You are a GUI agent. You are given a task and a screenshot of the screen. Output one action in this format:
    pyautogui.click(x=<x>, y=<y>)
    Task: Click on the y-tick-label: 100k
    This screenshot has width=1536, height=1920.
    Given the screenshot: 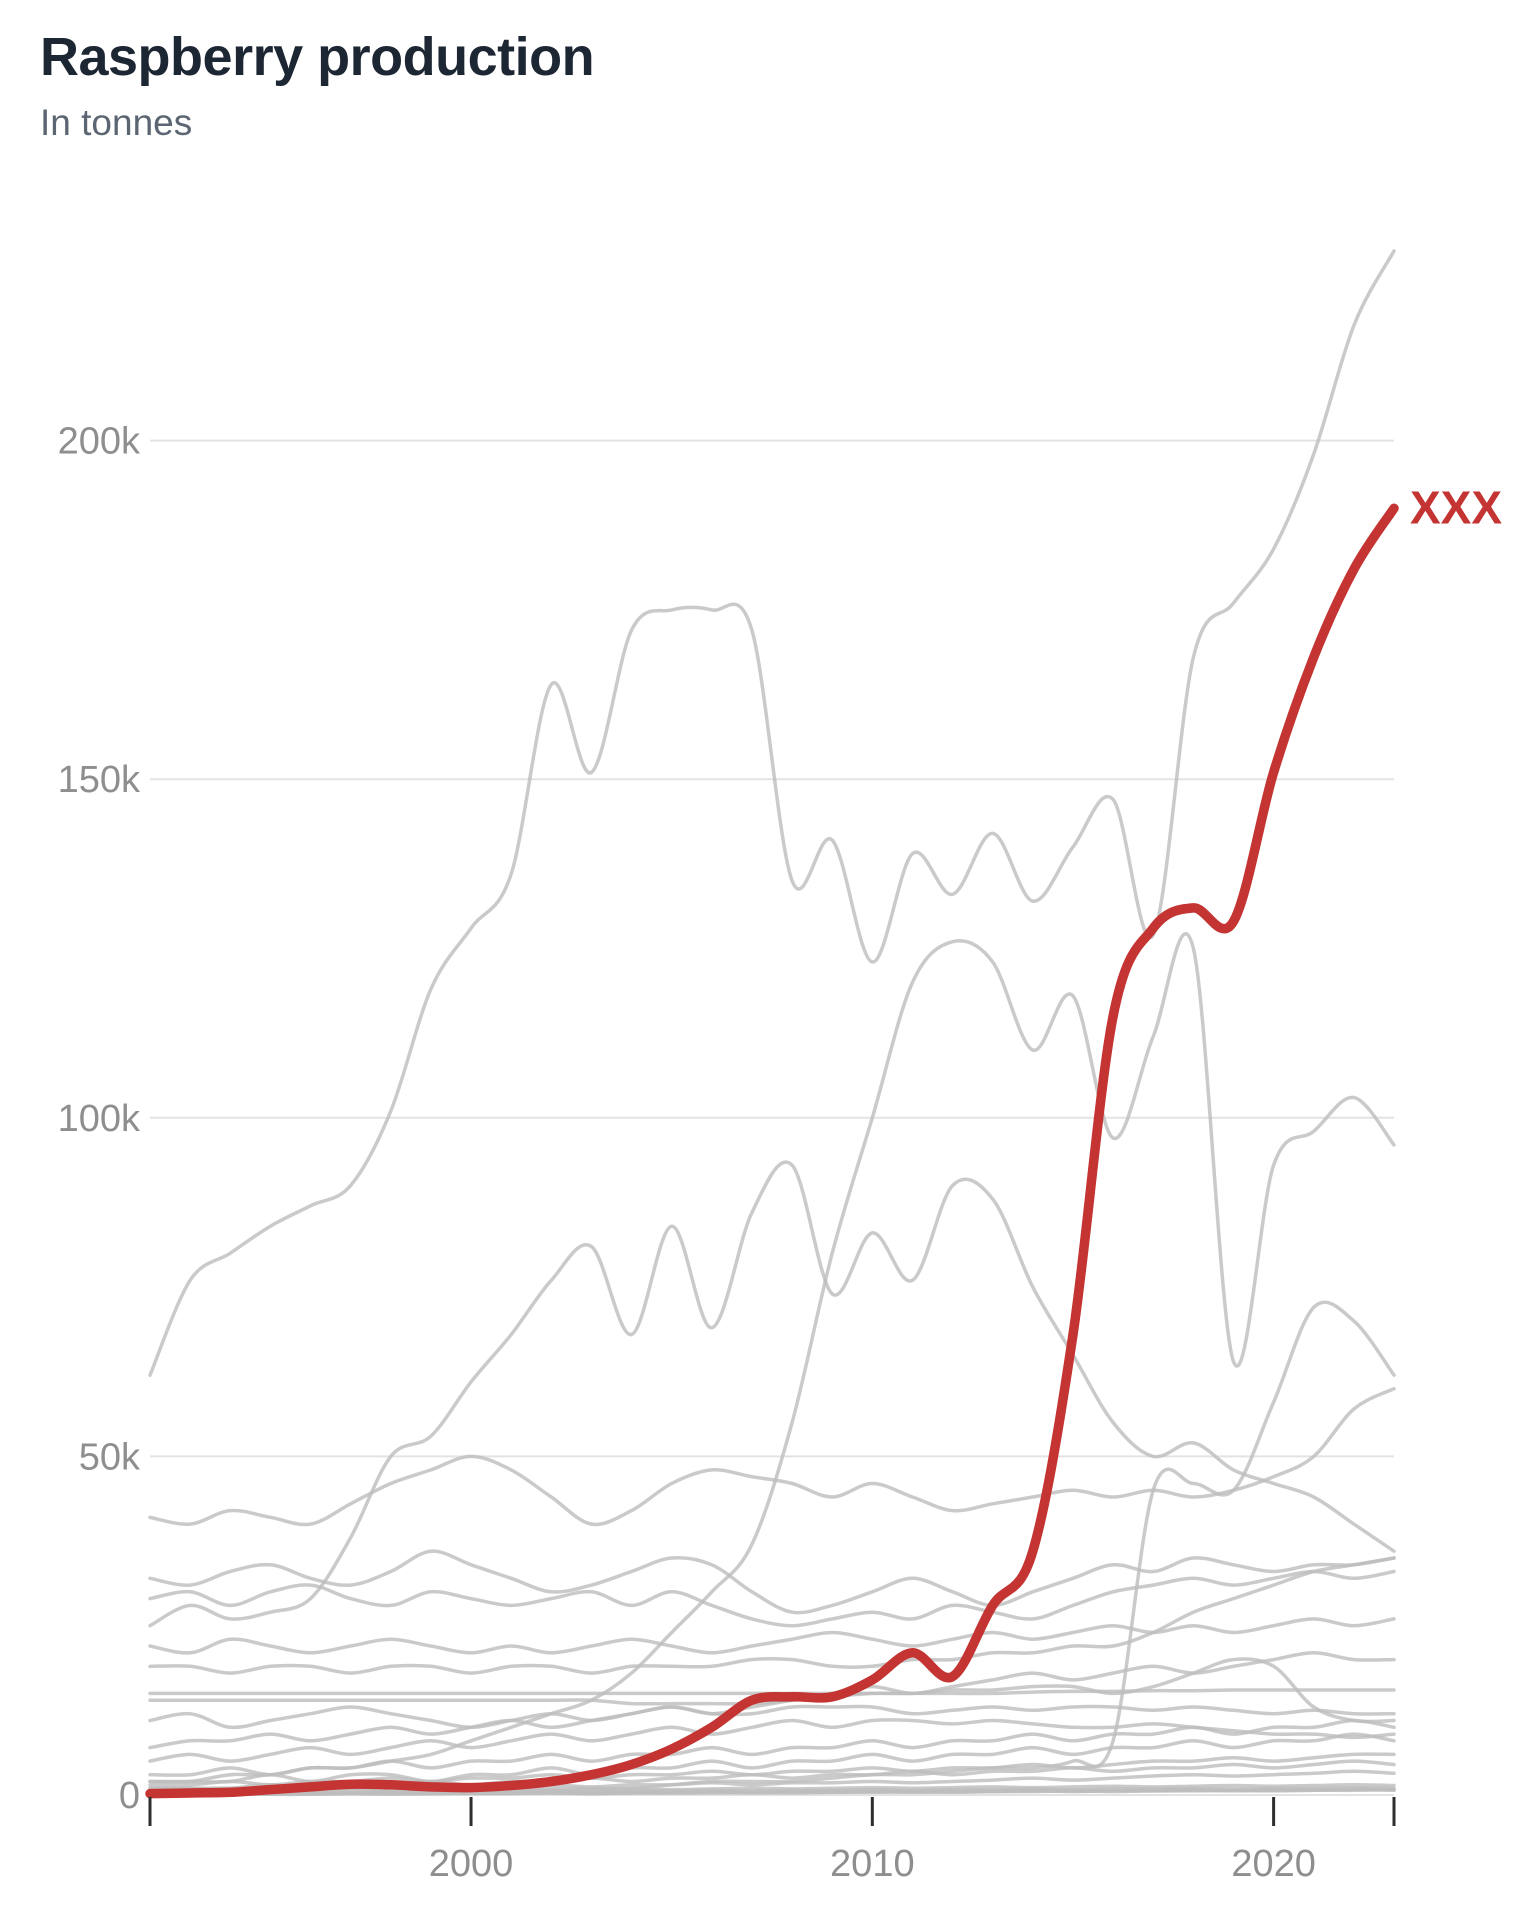 What is the action you would take?
    pyautogui.click(x=99, y=1119)
    